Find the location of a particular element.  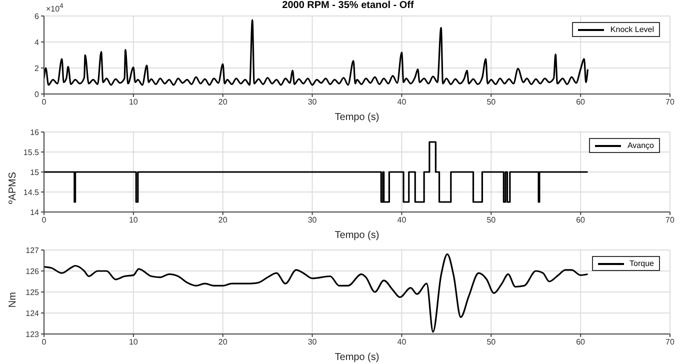

y-tick-label: 15 is located at coordinates (35, 172).